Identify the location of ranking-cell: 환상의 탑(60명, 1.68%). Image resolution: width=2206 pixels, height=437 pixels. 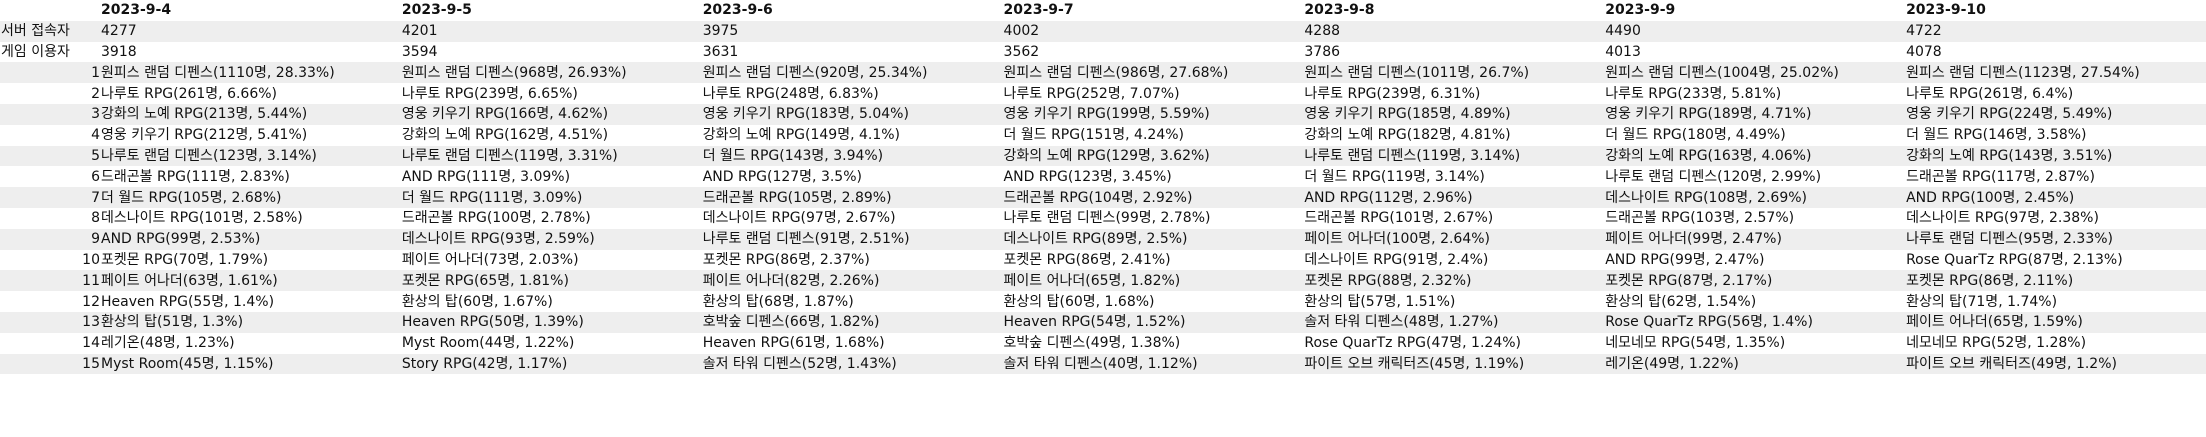
(1079, 301).